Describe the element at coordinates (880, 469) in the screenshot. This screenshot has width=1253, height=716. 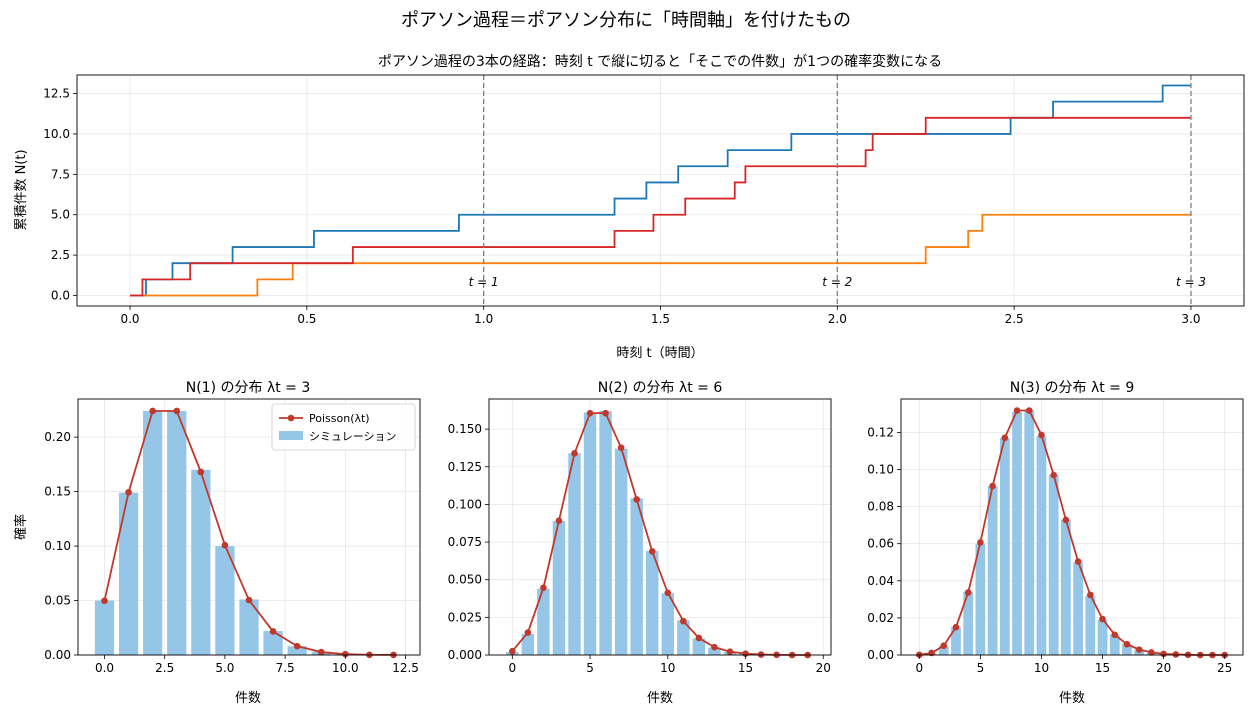
I see `n3-y-tick-label: 0.10` at that location.